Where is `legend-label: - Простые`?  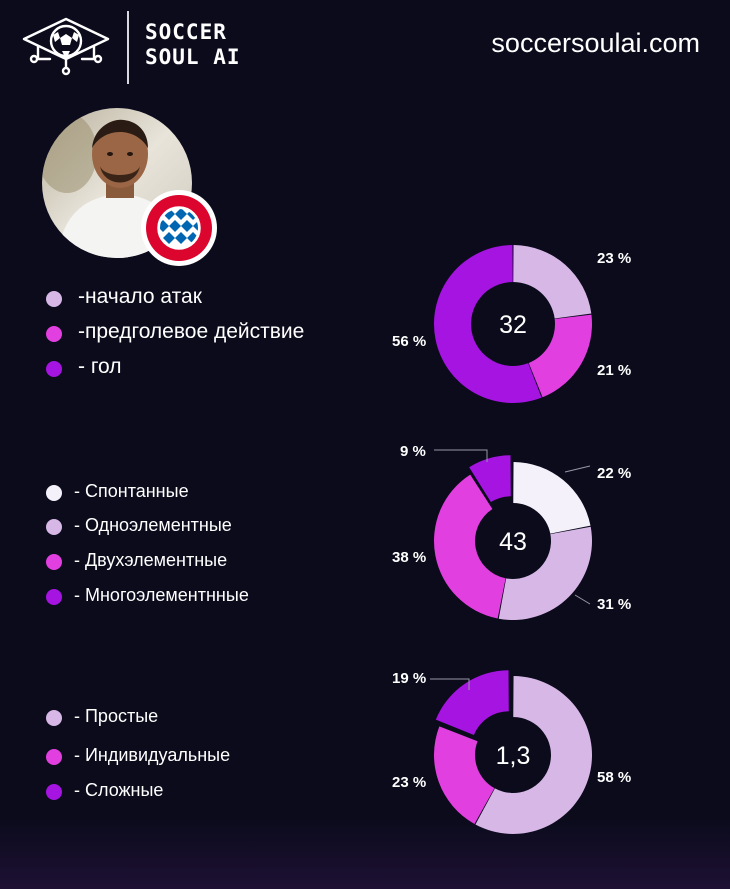 legend-label: - Простые is located at coordinates (116, 716).